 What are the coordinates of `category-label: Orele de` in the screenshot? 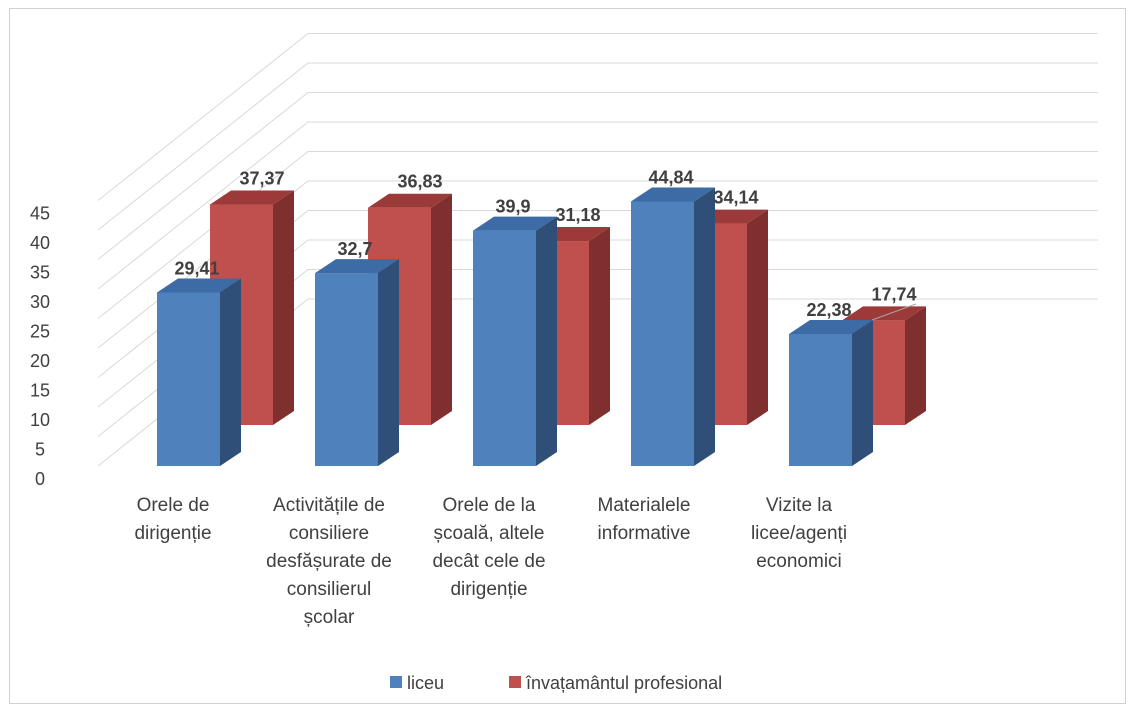 It's located at (173, 505).